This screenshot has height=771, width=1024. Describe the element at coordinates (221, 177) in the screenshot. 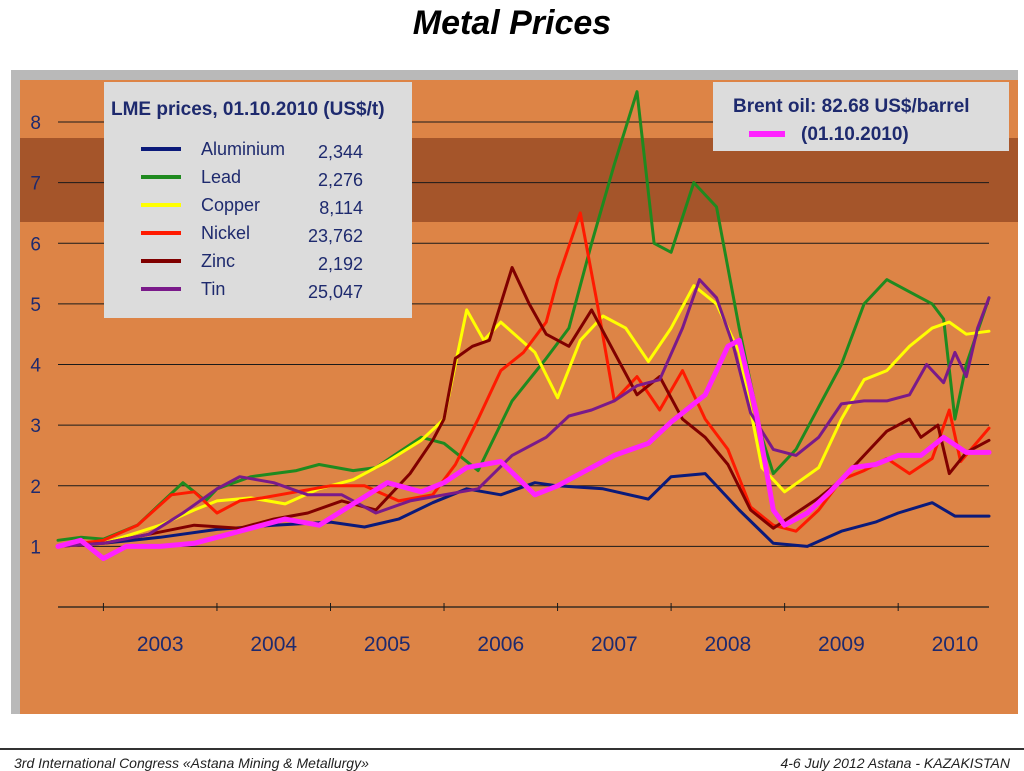

I see `legend-label: Lead` at that location.